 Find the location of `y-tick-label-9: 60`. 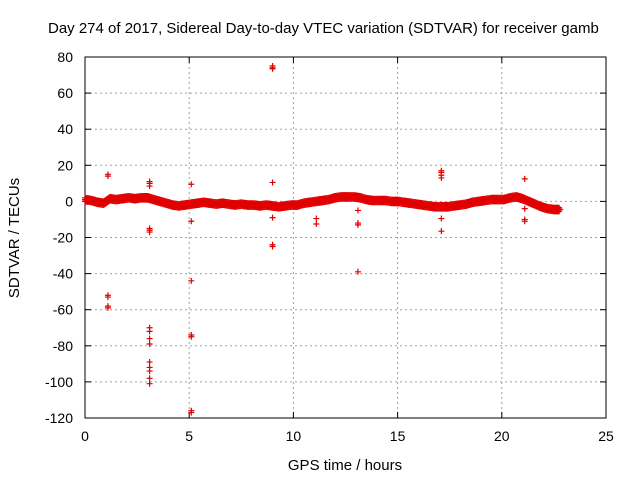

y-tick-label-9: 60 is located at coordinates (65, 93).